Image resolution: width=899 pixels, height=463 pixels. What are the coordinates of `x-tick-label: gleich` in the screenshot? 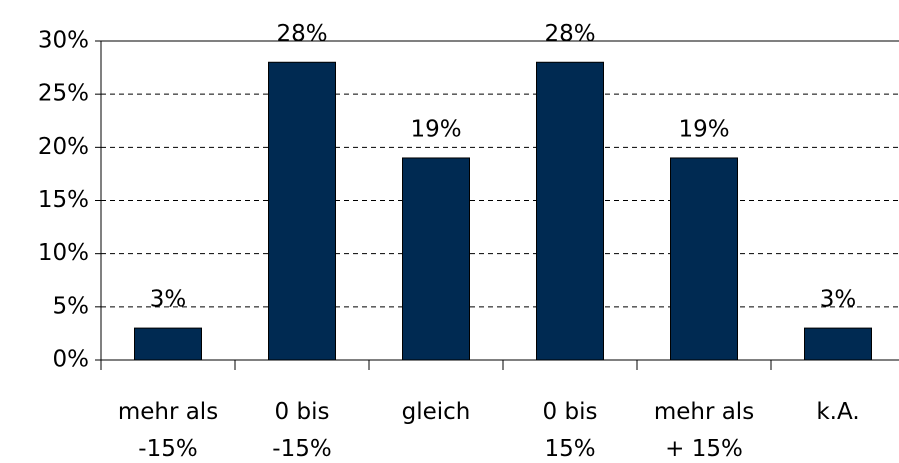 It's located at (436, 412).